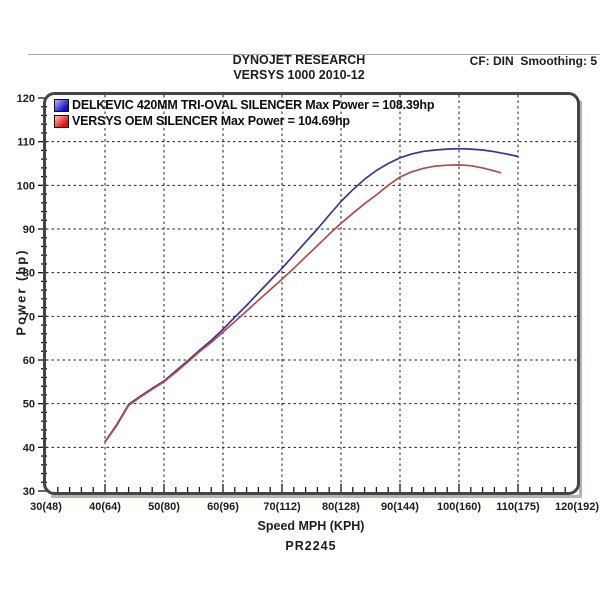  Describe the element at coordinates (26, 186) in the screenshot. I see `svg-text: 100` at that location.